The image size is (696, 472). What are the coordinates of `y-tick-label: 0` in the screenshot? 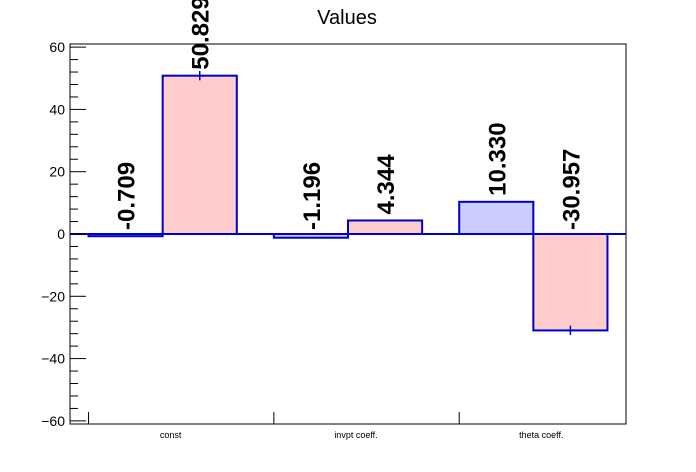 It's located at (61, 234).